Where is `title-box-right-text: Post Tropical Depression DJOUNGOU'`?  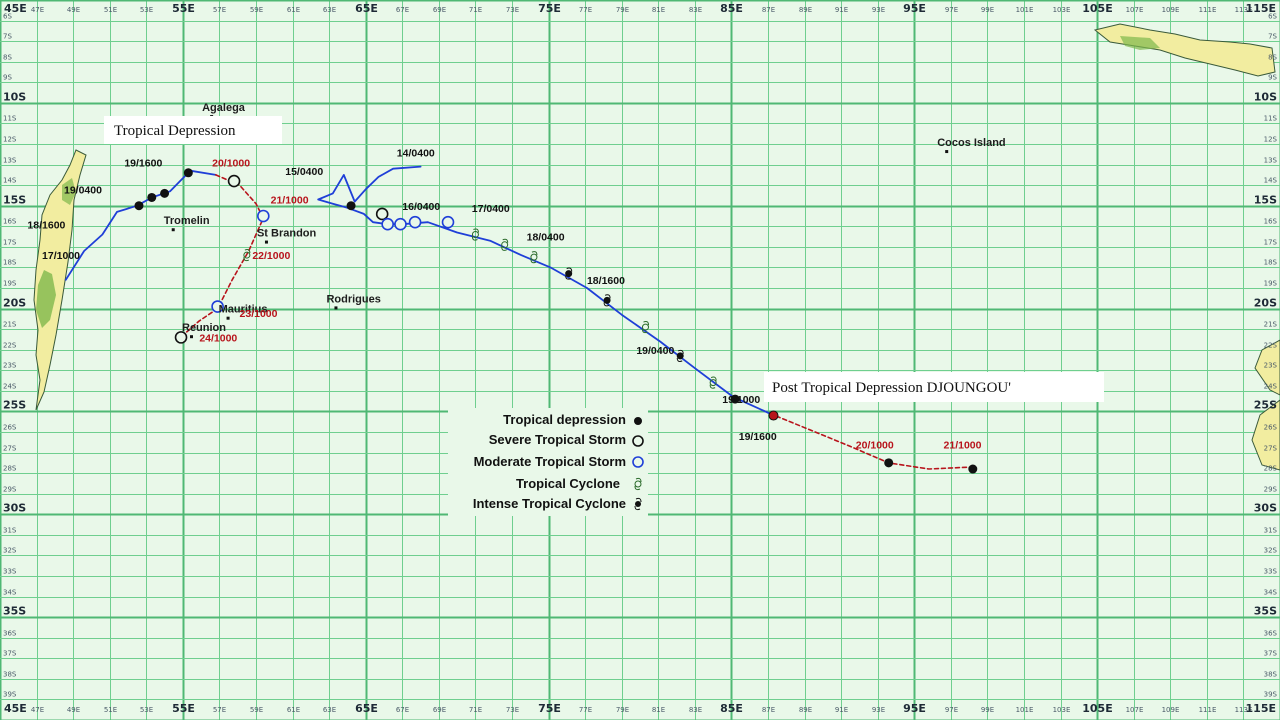
title-box-right-text: Post Tropical Depression DJOUNGOU' is located at coordinates (891, 388).